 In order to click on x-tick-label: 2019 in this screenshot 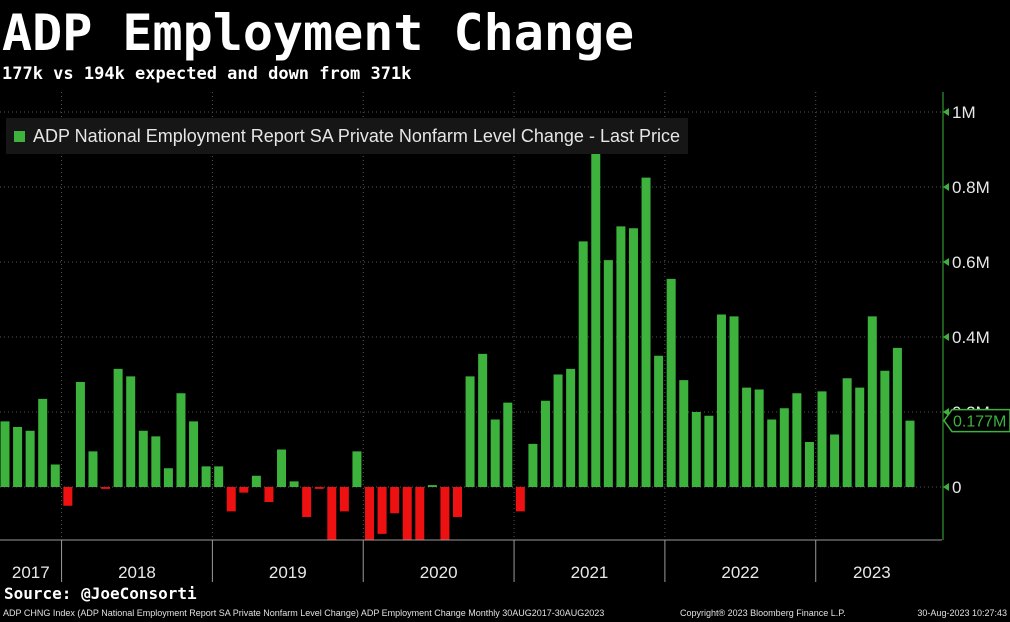, I will do `click(288, 572)`.